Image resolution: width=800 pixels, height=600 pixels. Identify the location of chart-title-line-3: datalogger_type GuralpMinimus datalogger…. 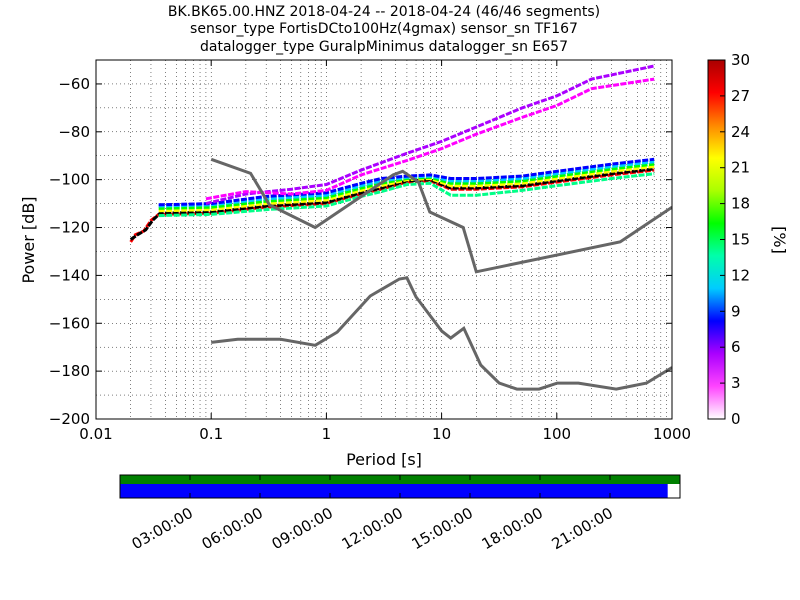
(384, 47).